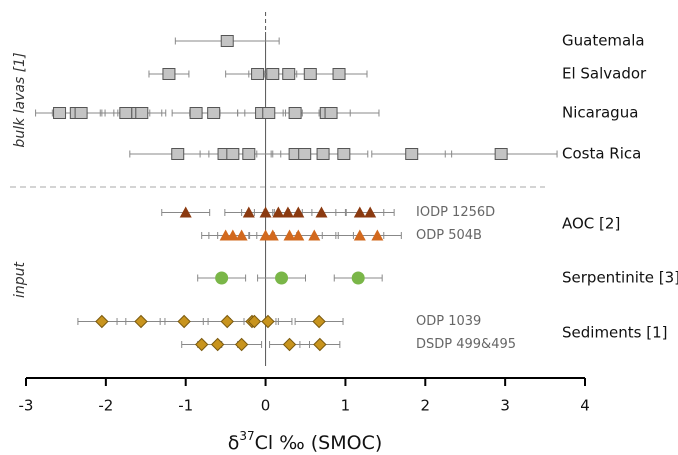 The image size is (678, 455). I want to click on row-label: Nicaragua, so click(600, 113).